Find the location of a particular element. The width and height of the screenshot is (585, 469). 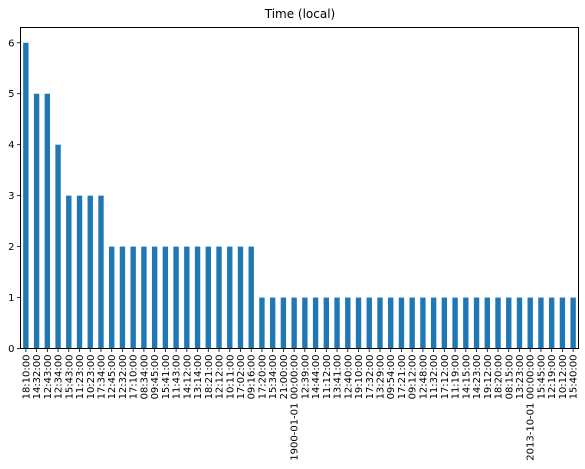

x-tick-label: 09:16:00 is located at coordinates (252, 377).